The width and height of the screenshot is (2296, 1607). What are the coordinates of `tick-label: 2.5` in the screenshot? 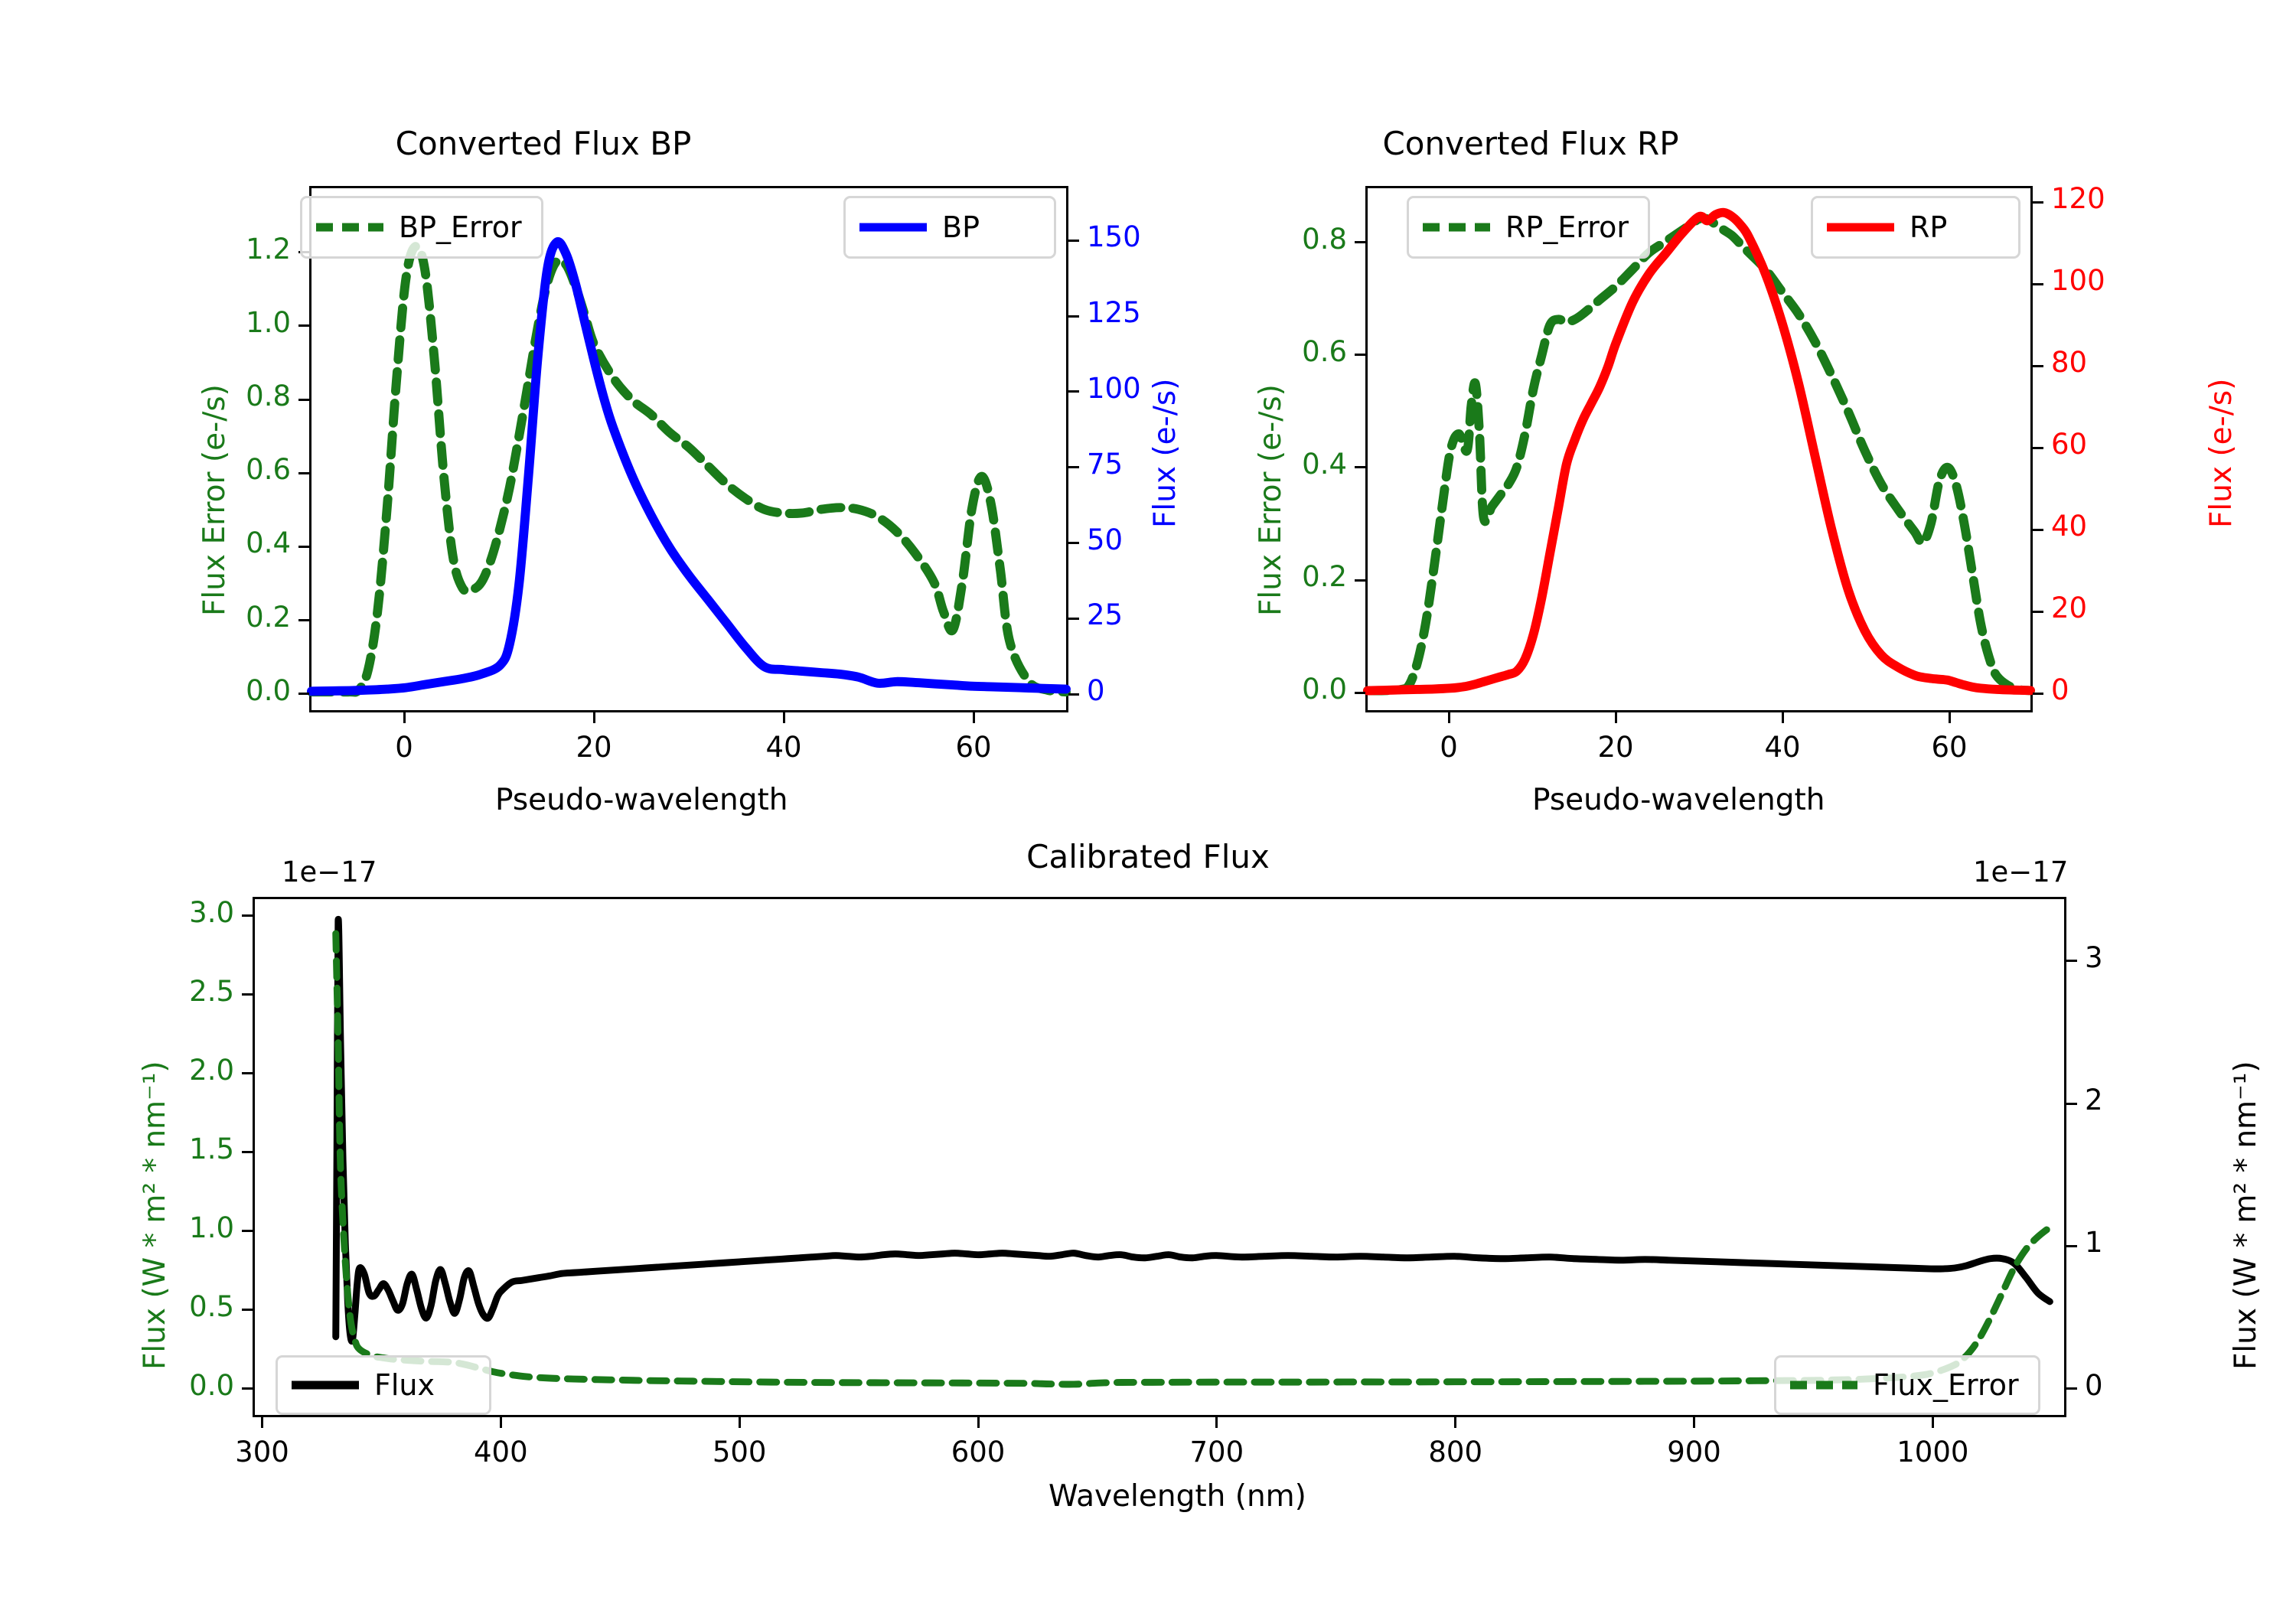 It's located at (211, 991).